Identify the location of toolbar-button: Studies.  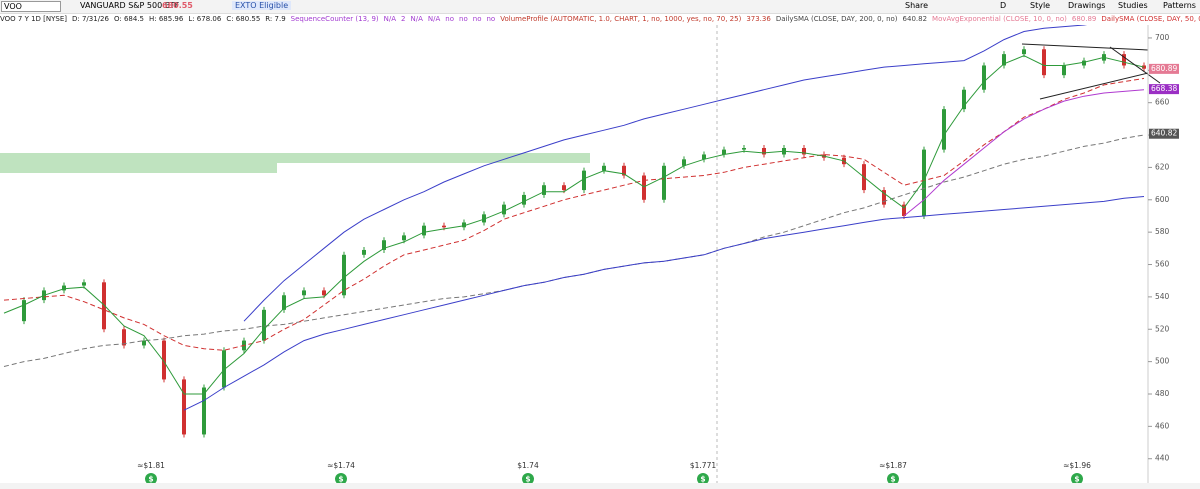
(1133, 5).